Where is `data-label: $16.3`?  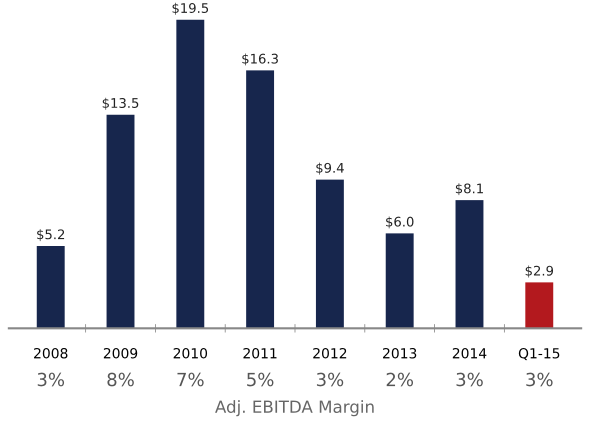
data-label: $16.3 is located at coordinates (260, 59).